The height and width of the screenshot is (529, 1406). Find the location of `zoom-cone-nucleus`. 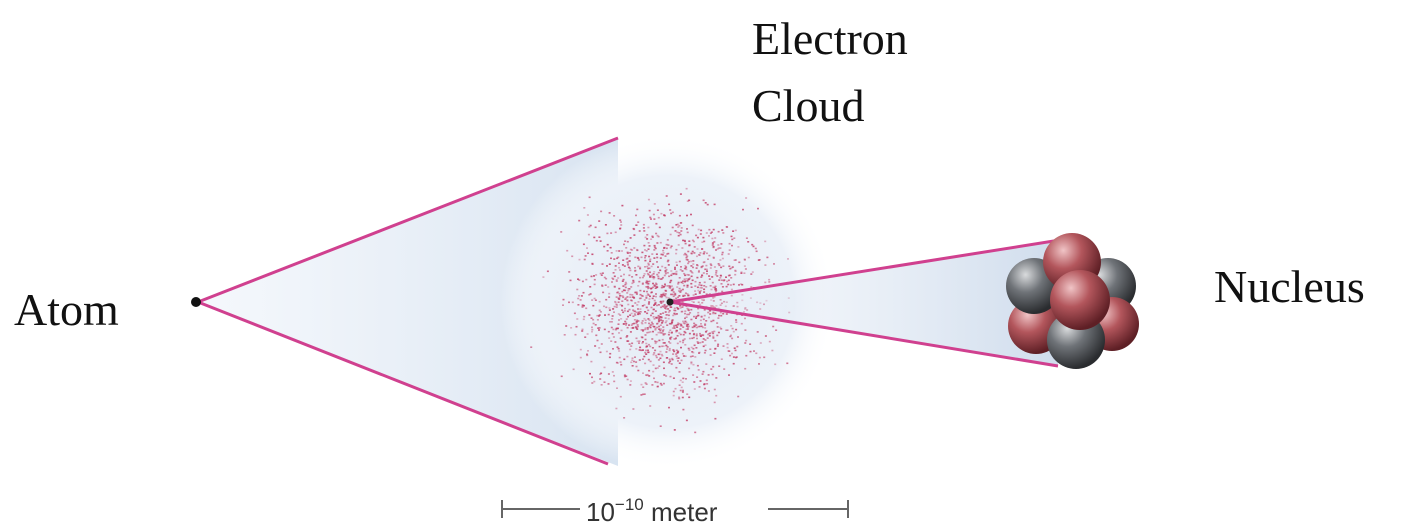

zoom-cone-nucleus is located at coordinates (865, 303).